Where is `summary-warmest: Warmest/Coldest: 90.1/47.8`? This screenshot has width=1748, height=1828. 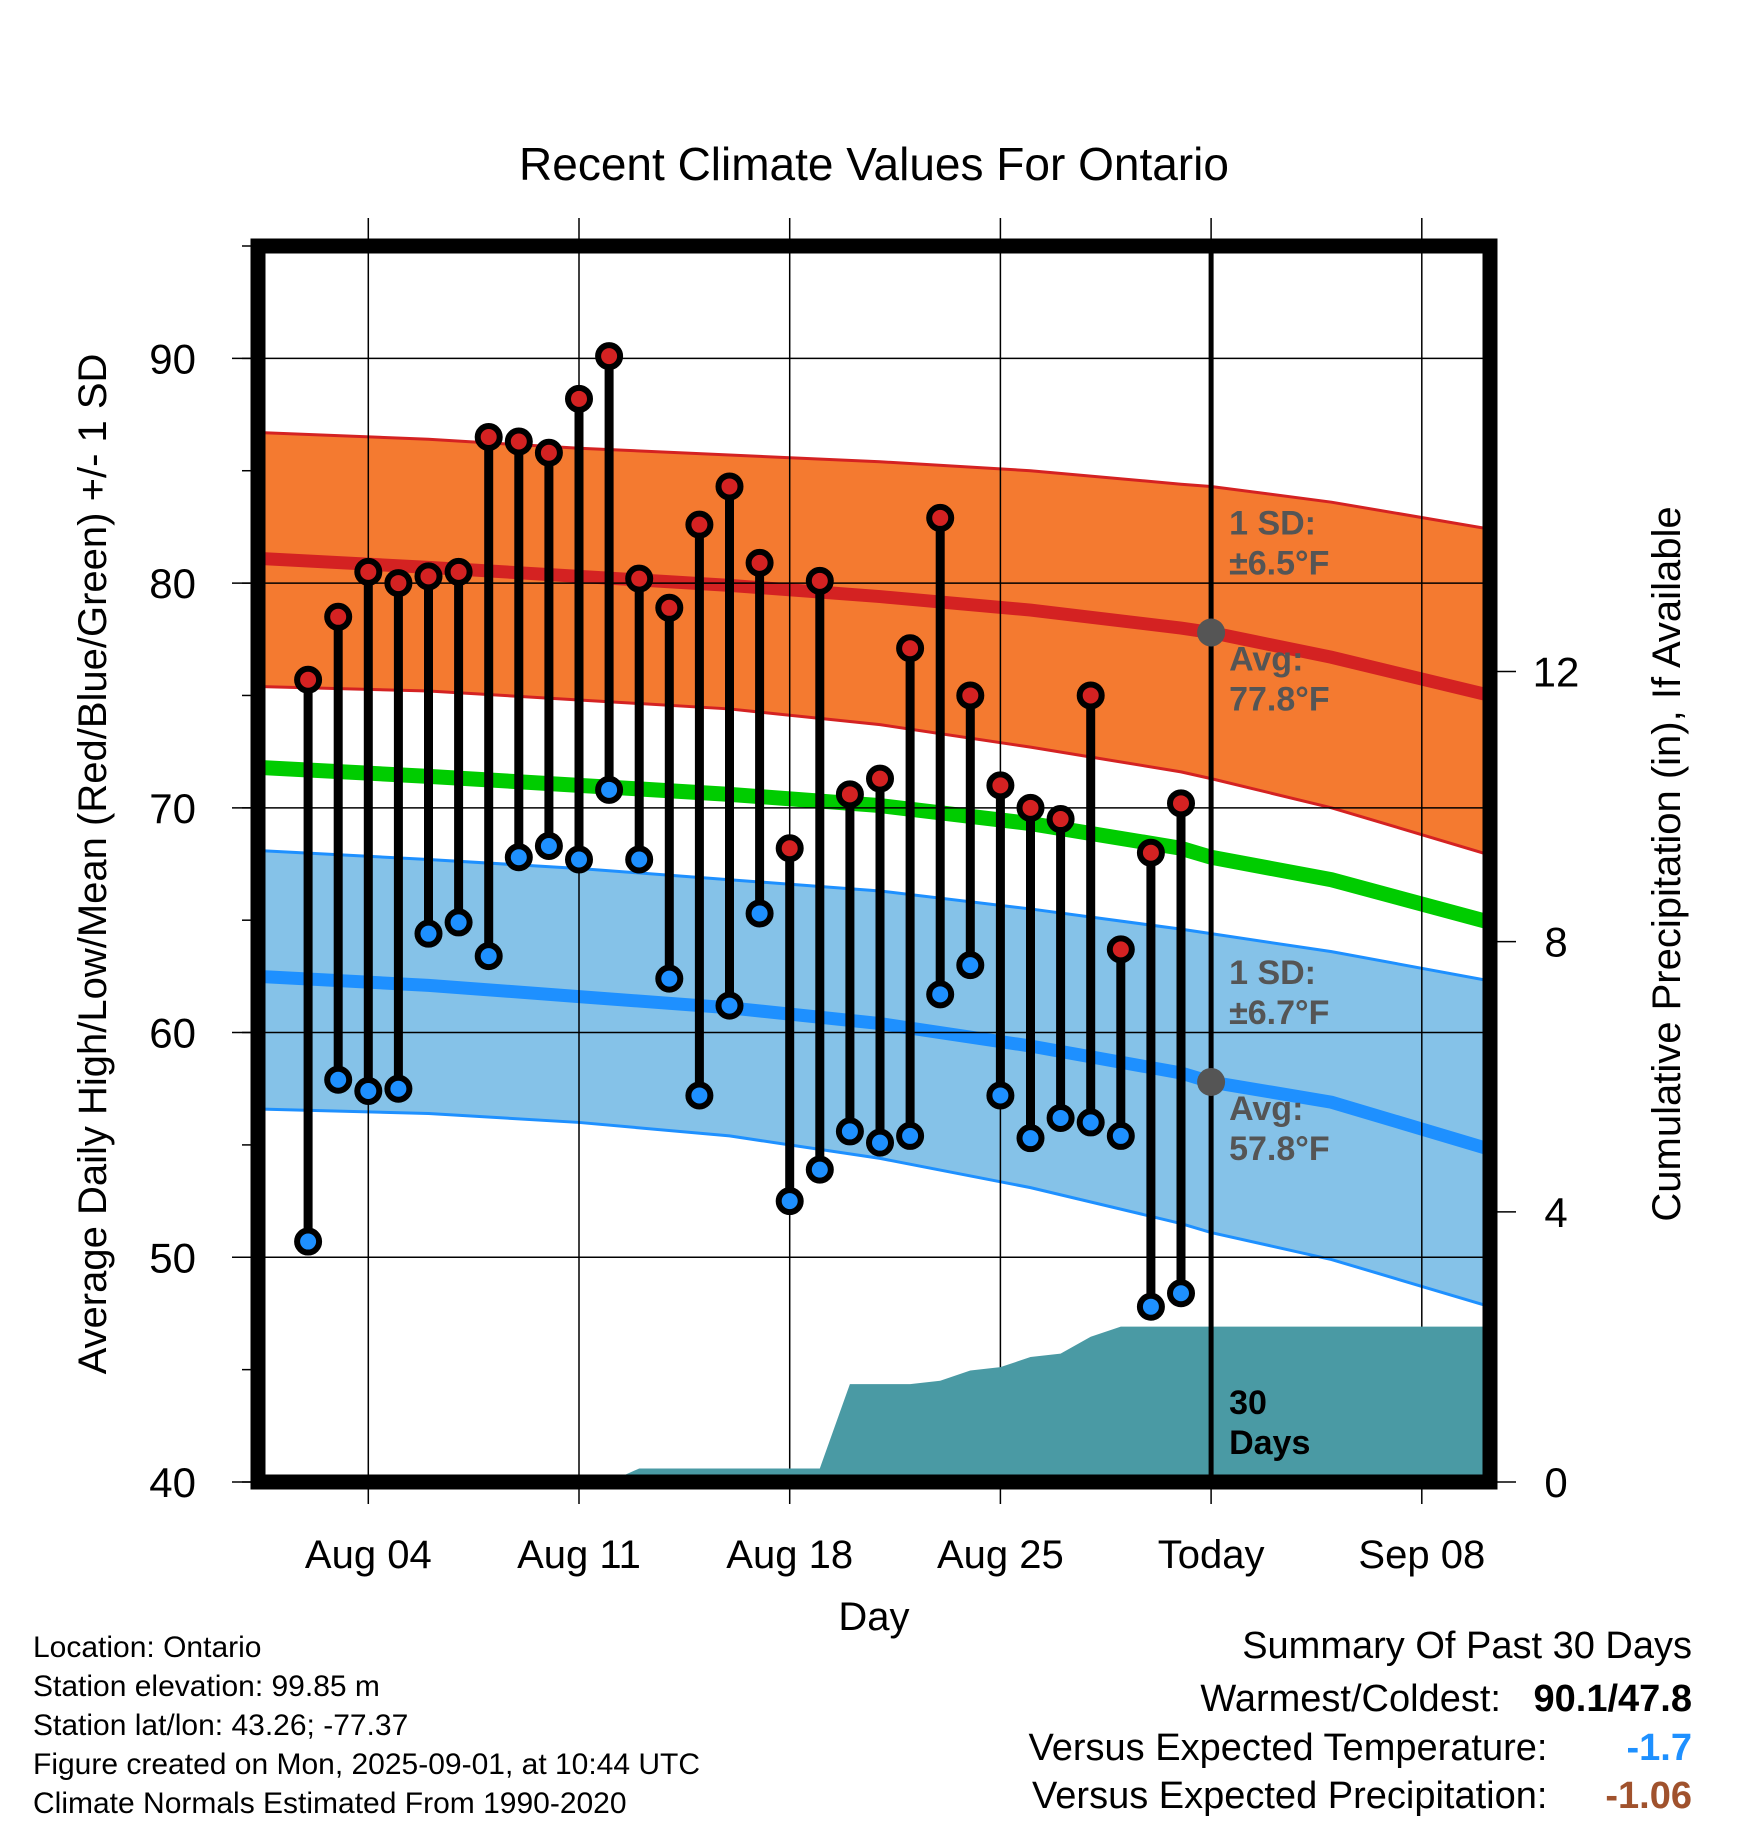
summary-warmest: Warmest/Coldest: 90.1/47.8 is located at coordinates (1446, 1699).